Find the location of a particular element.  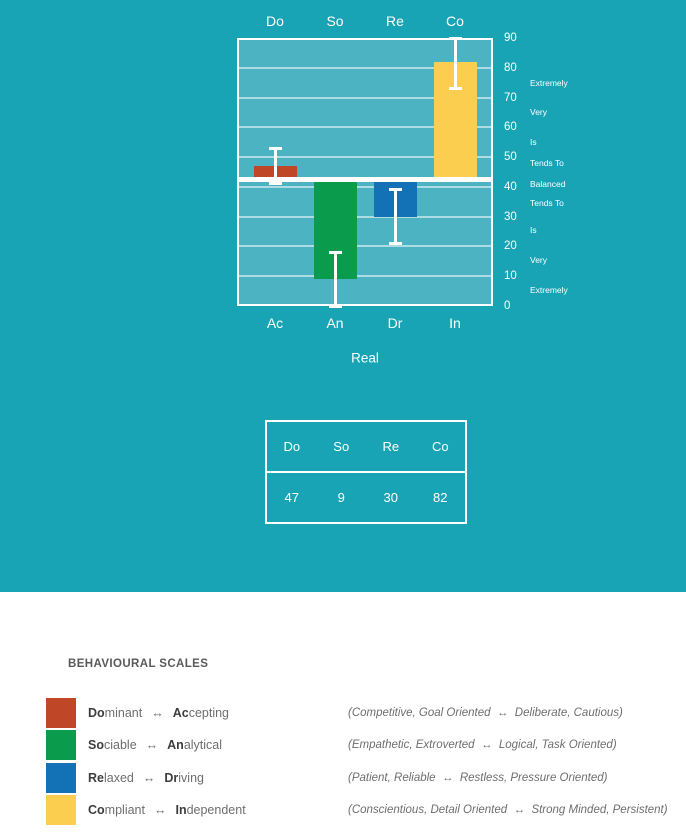

score-table-header-row: Do So Re Co is located at coordinates (366, 447).